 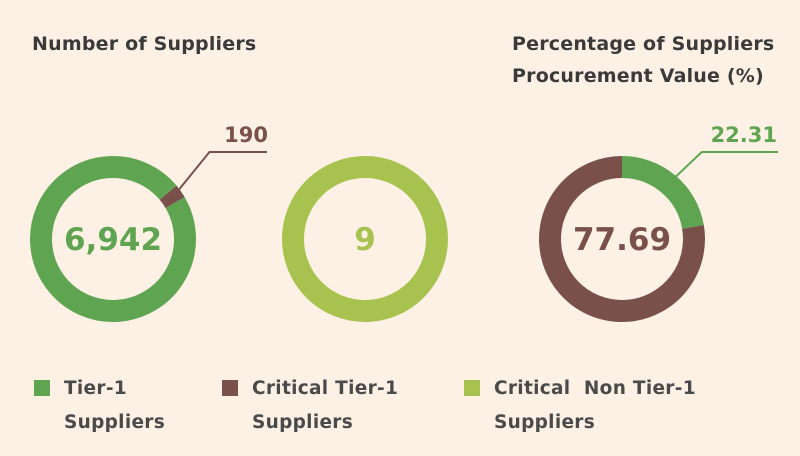 I want to click on donut-center-label: 77.69, so click(x=622, y=240).